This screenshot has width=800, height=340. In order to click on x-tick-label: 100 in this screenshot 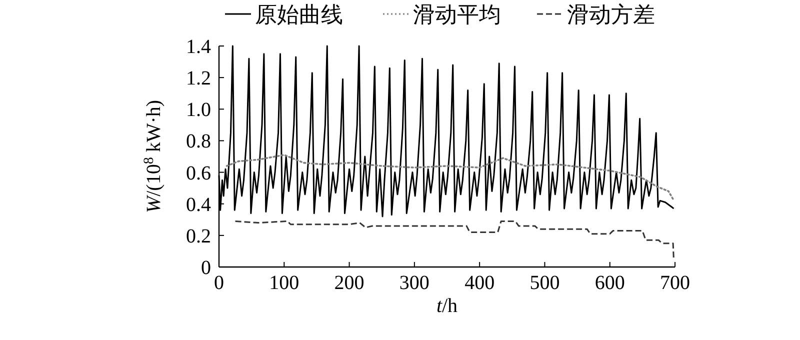, I will do `click(284, 283)`.